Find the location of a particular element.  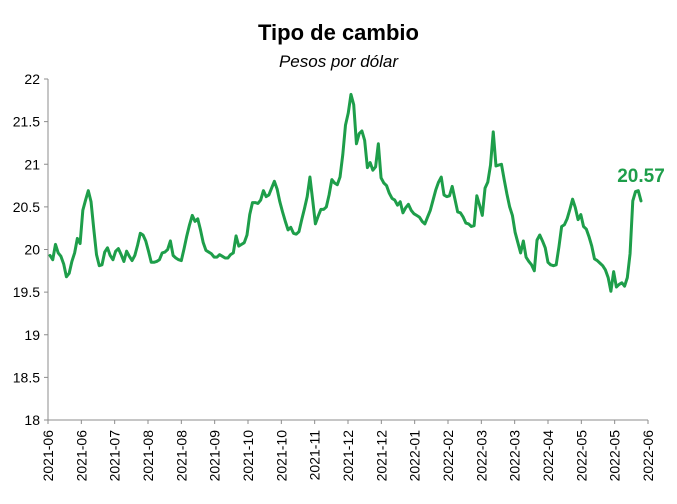

y-tick-label: 22 is located at coordinates (32, 79).